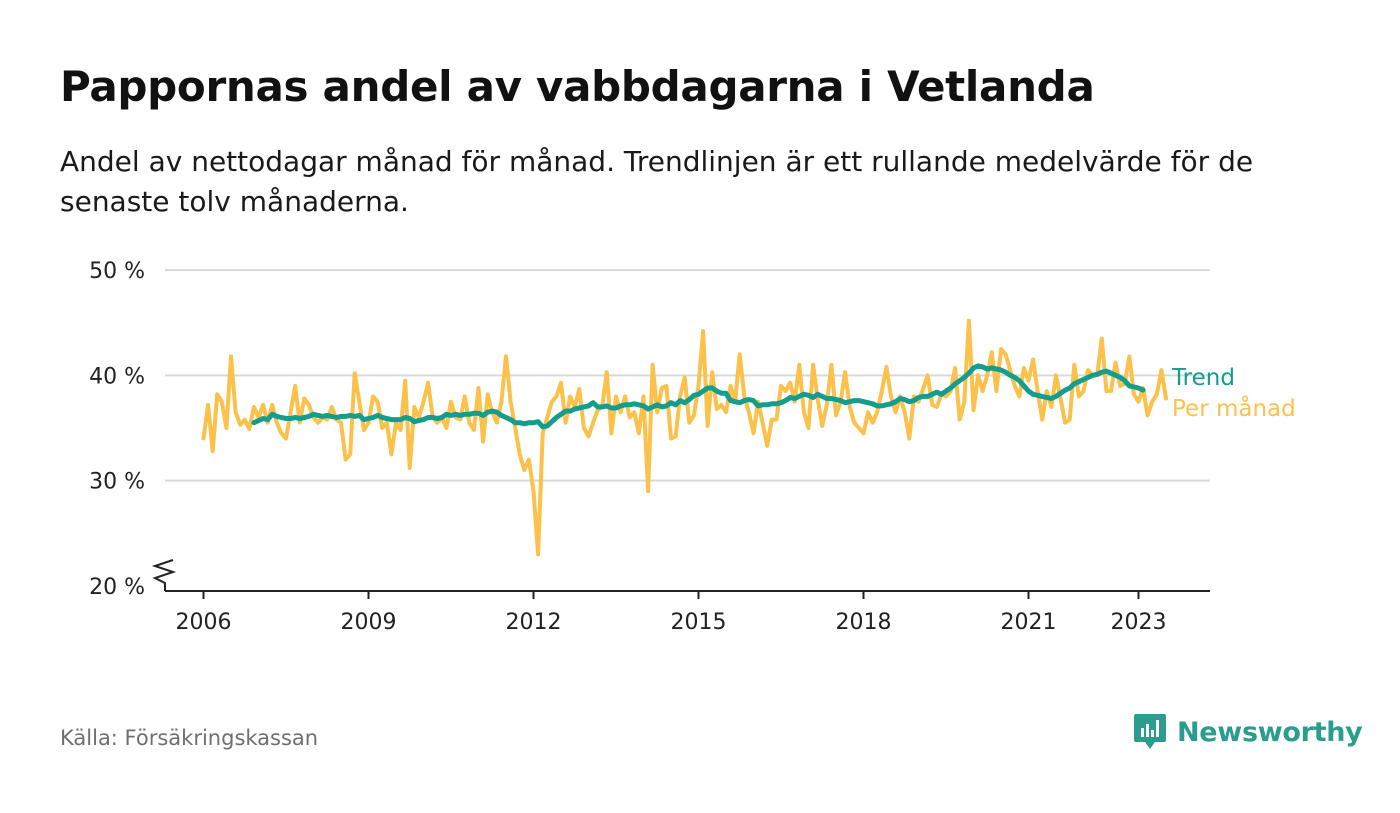  What do you see at coordinates (117, 587) in the screenshot?
I see `y-tick-label: 20 %` at bounding box center [117, 587].